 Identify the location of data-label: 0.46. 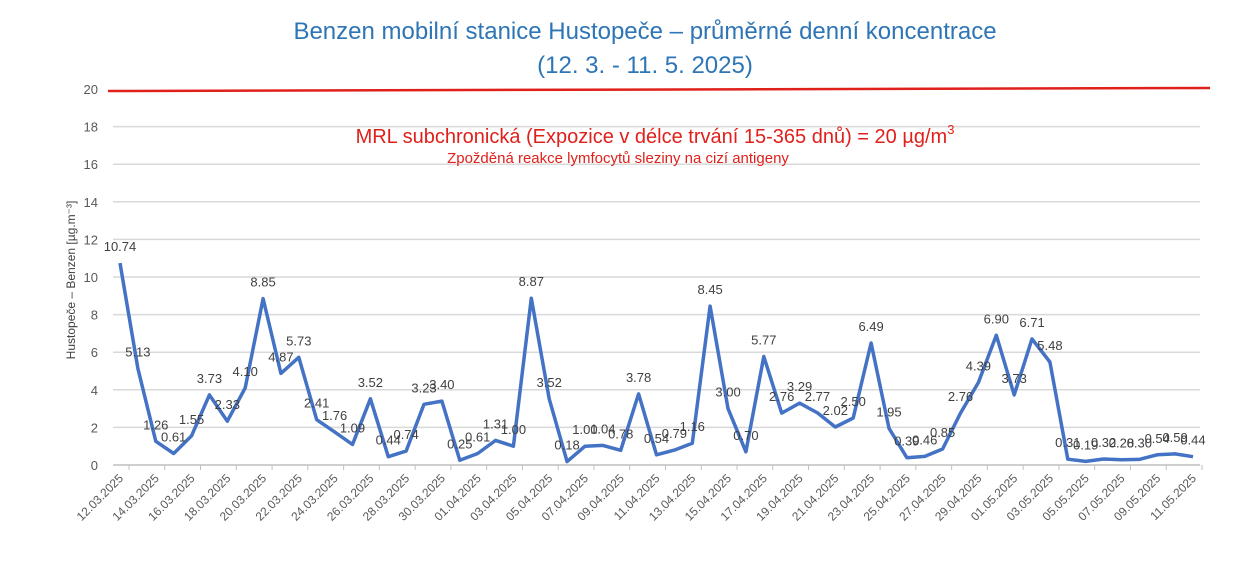
(924, 439).